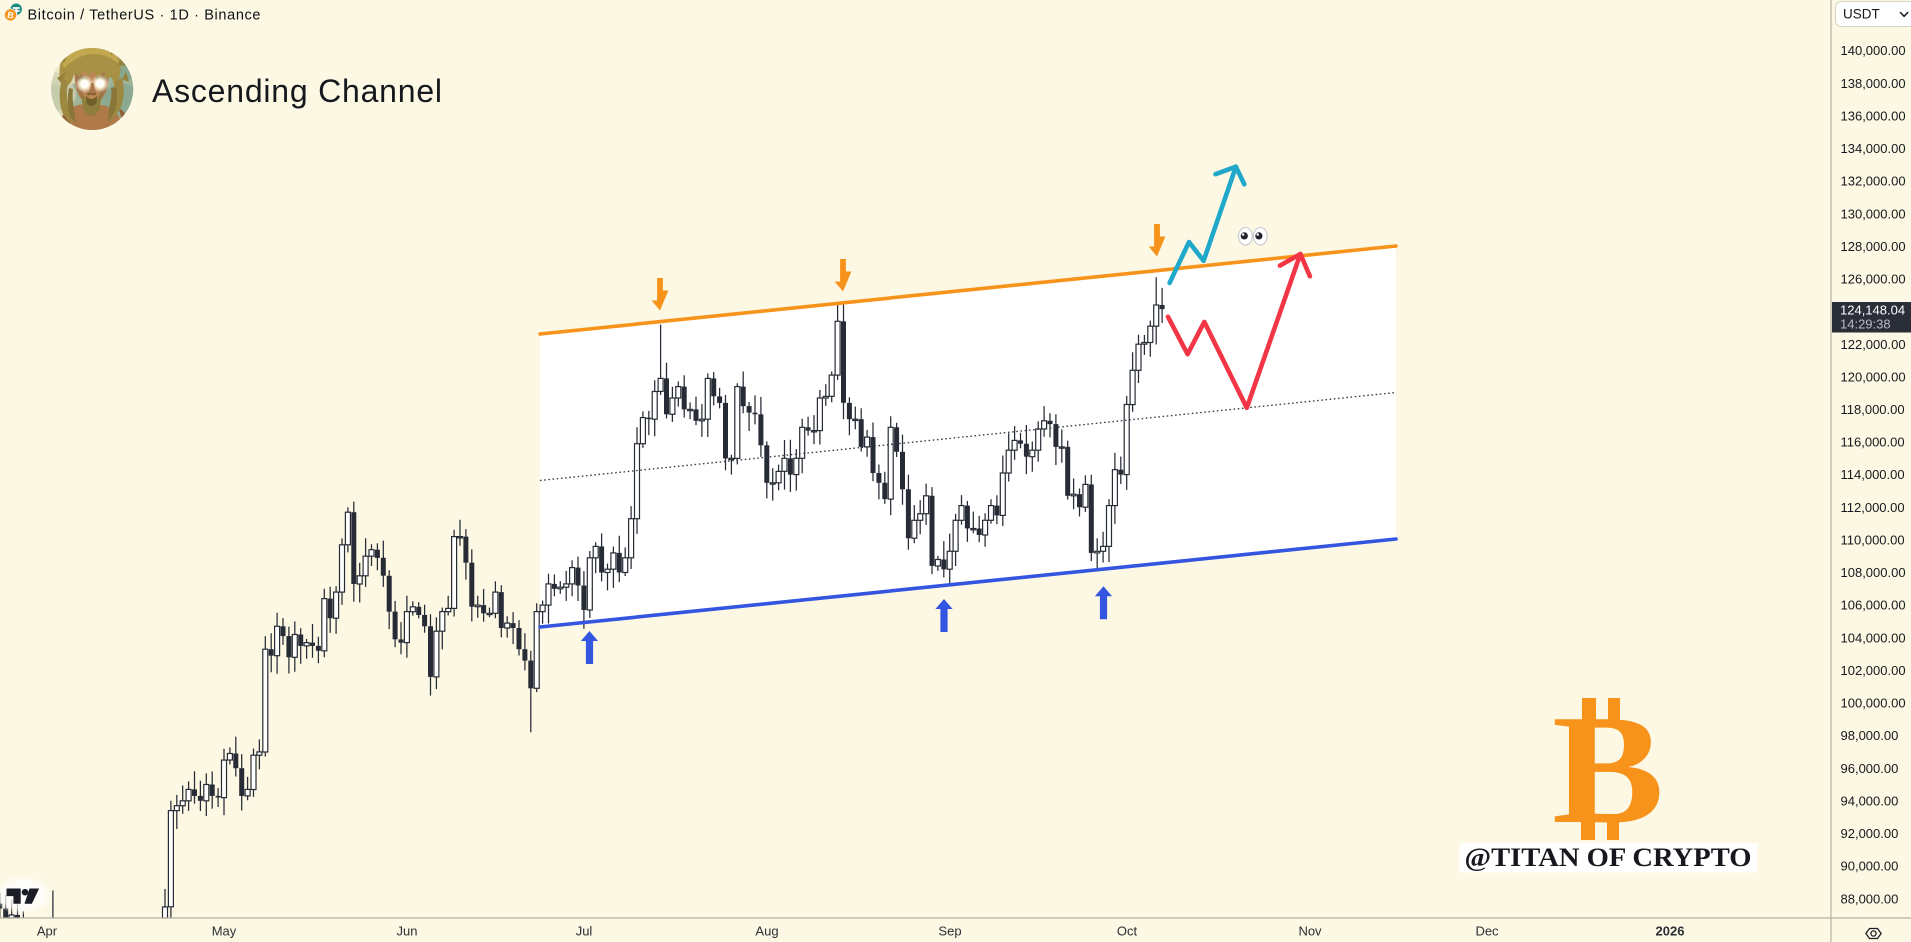 The width and height of the screenshot is (1911, 942). Describe the element at coordinates (1873, 344) in the screenshot. I see `svg-text: 122,000.00` at that location.